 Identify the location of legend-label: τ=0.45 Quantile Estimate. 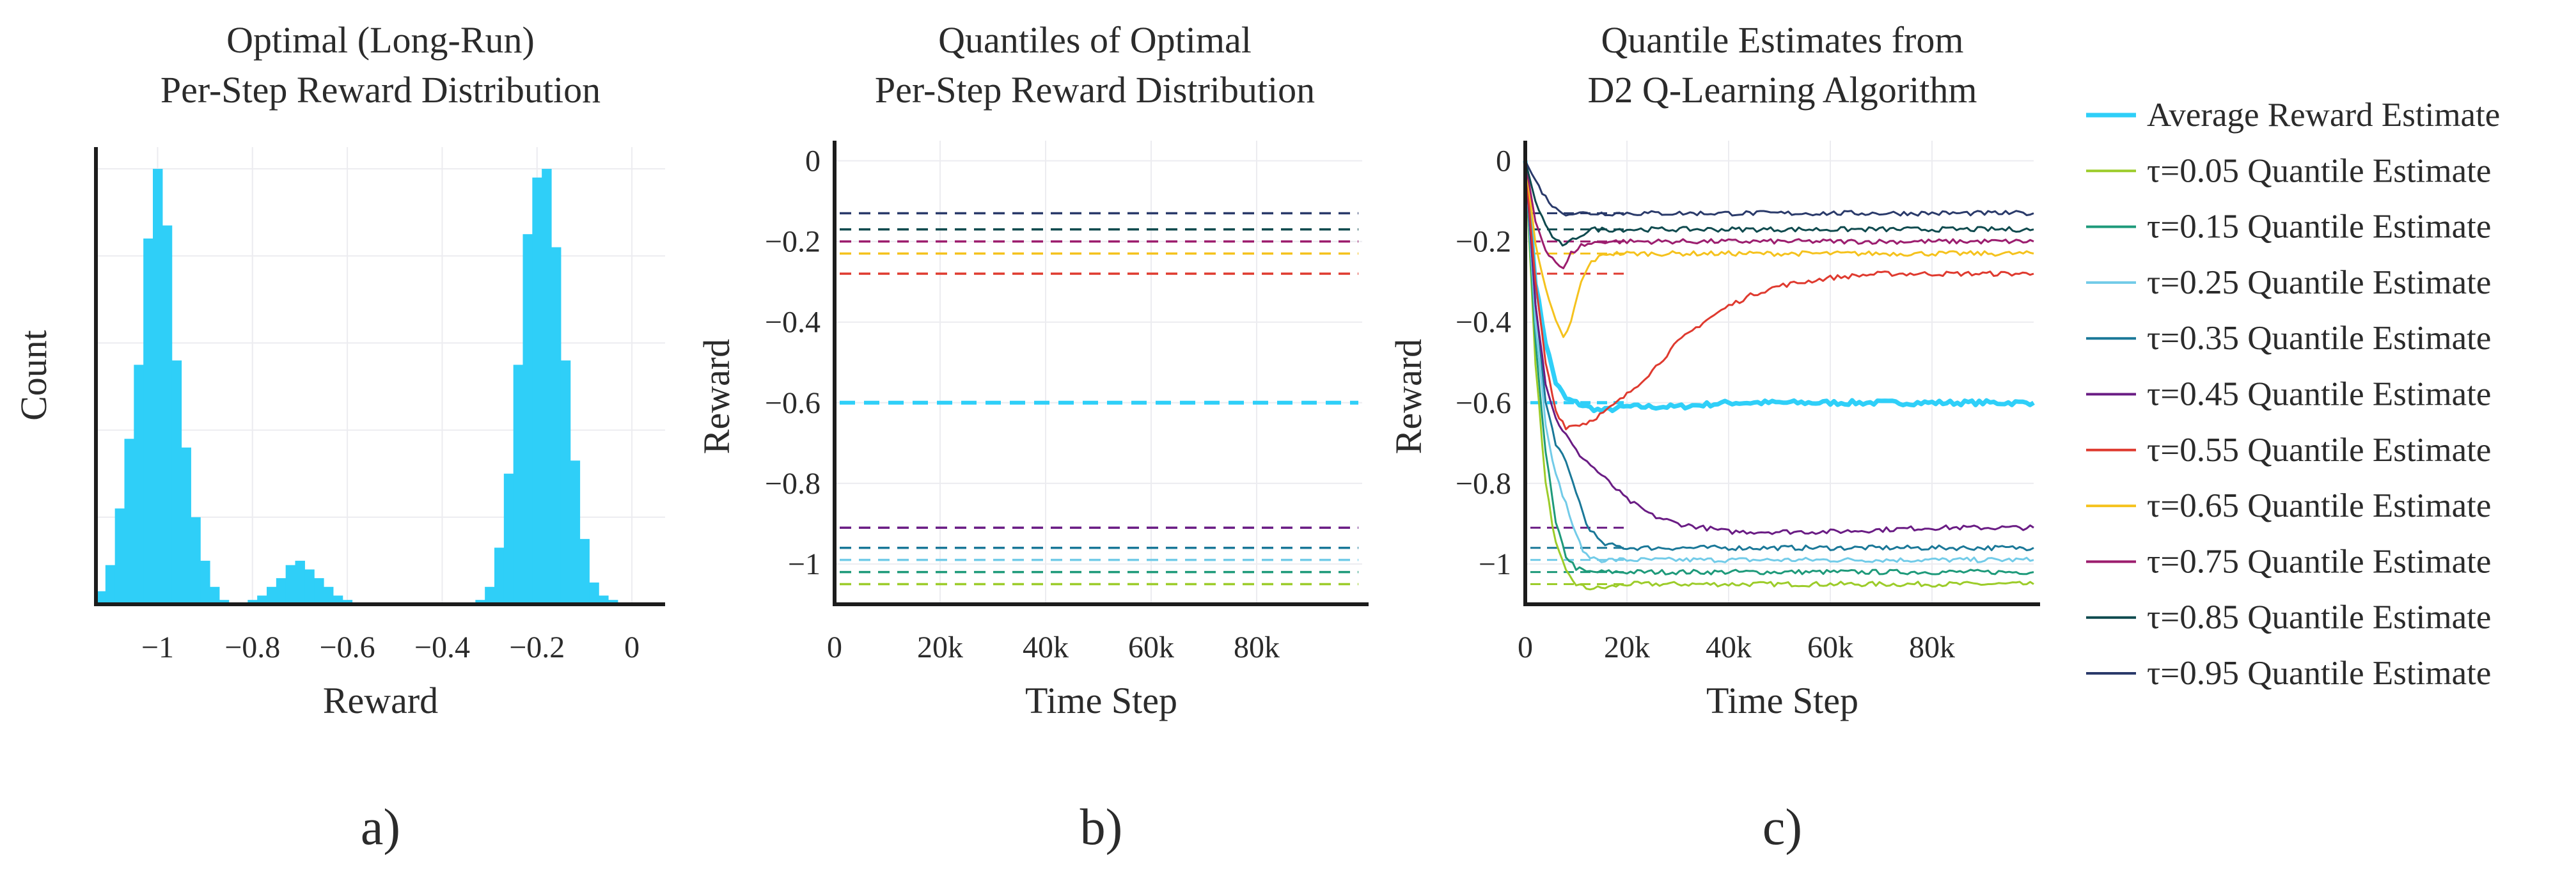
(2319, 394).